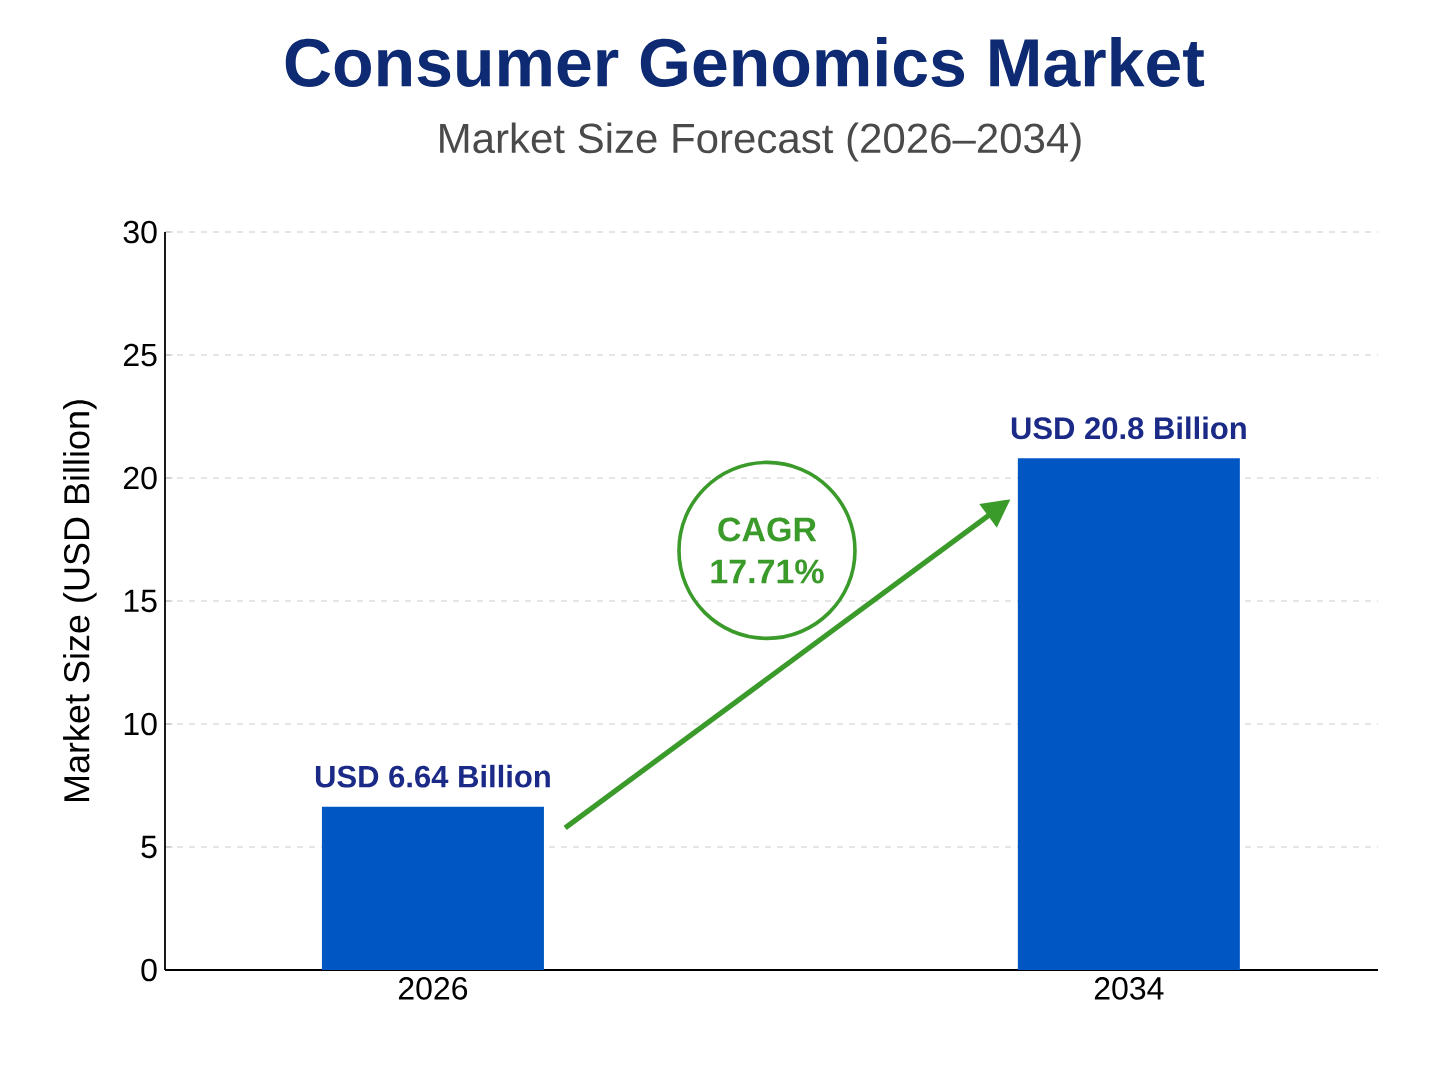  What do you see at coordinates (140, 478) in the screenshot?
I see `y-tick-label: 20` at bounding box center [140, 478].